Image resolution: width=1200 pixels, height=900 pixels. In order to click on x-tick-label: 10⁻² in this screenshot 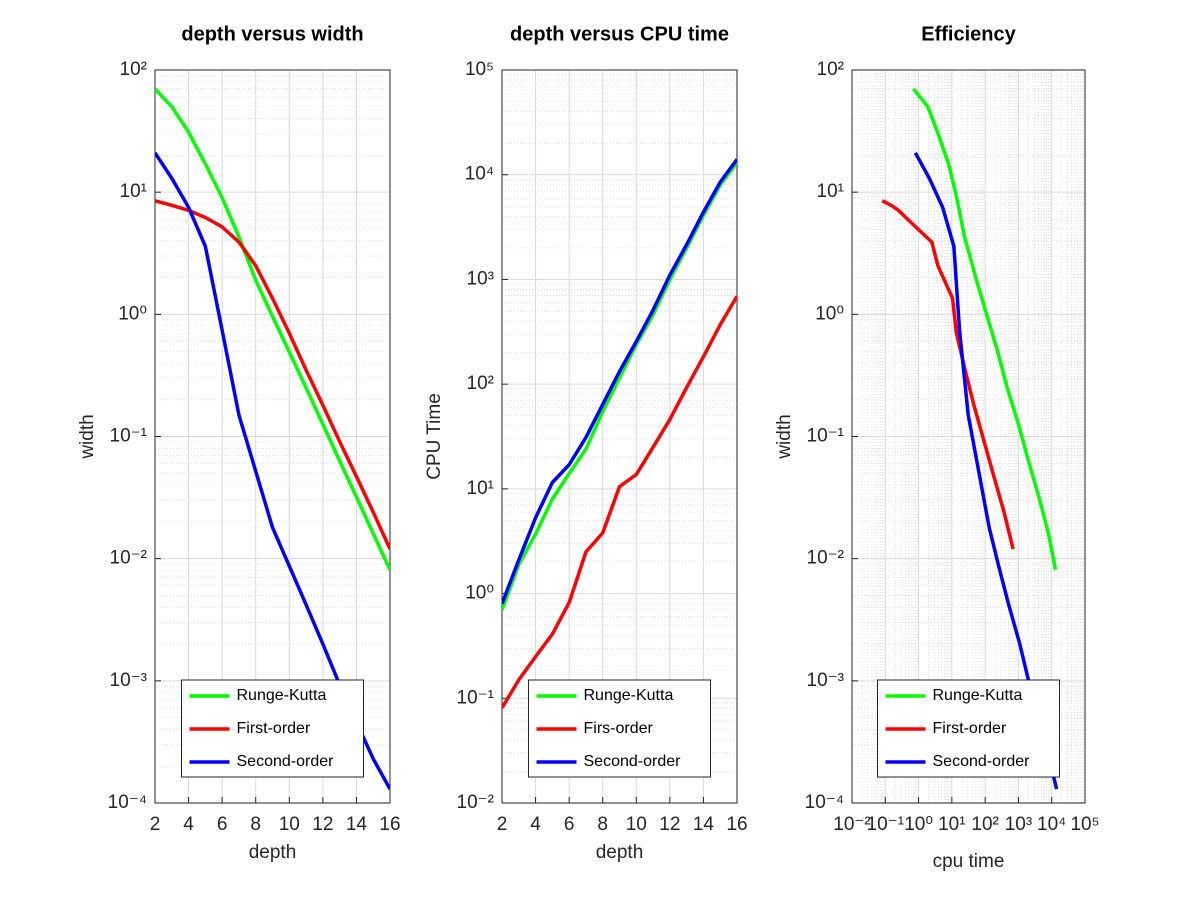, I will do `click(852, 824)`.